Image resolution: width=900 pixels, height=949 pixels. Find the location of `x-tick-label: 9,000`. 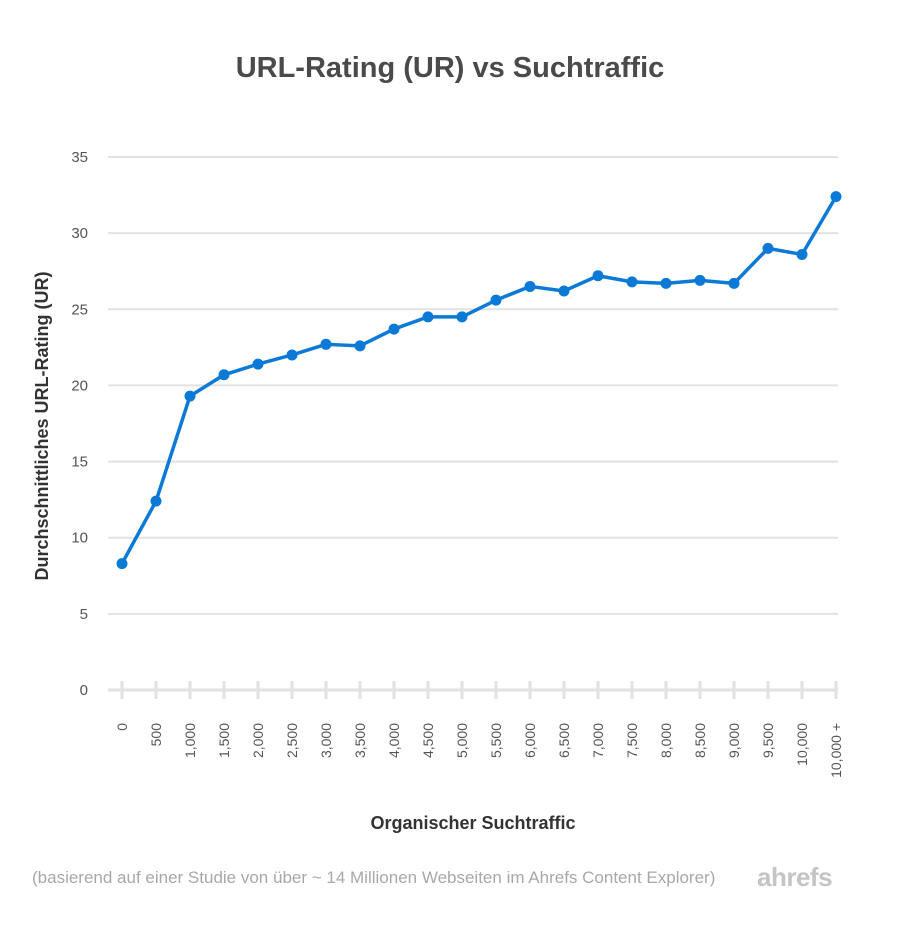

x-tick-label: 9,000 is located at coordinates (734, 740).